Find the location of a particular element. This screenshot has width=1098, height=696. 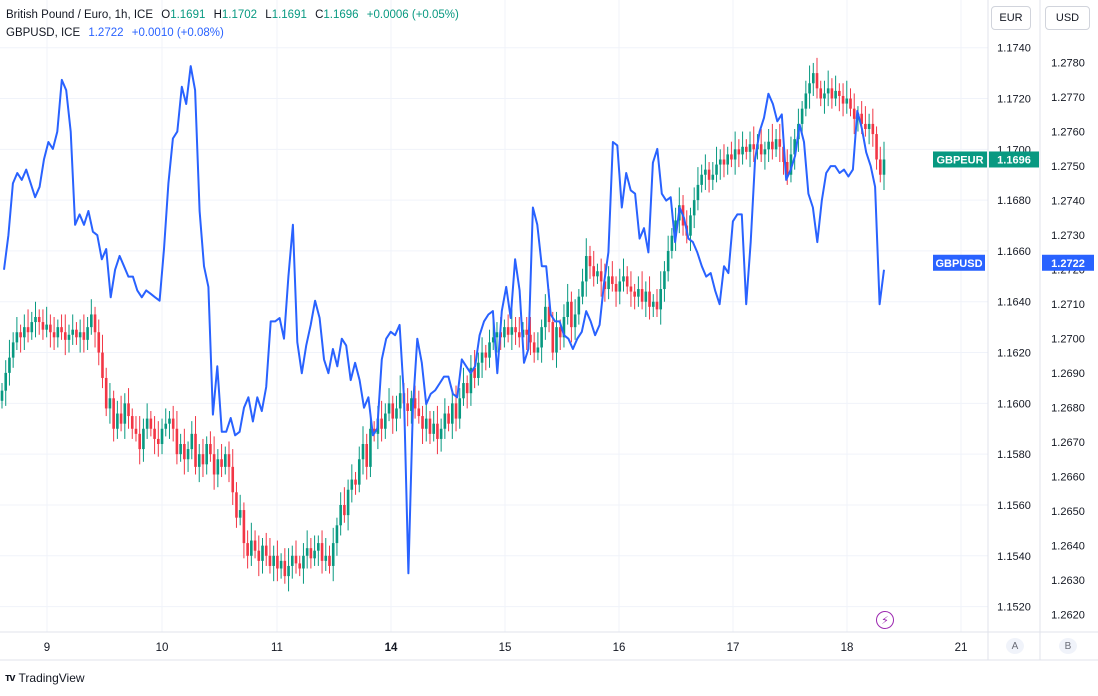

time-tick-label: 18 is located at coordinates (847, 648).